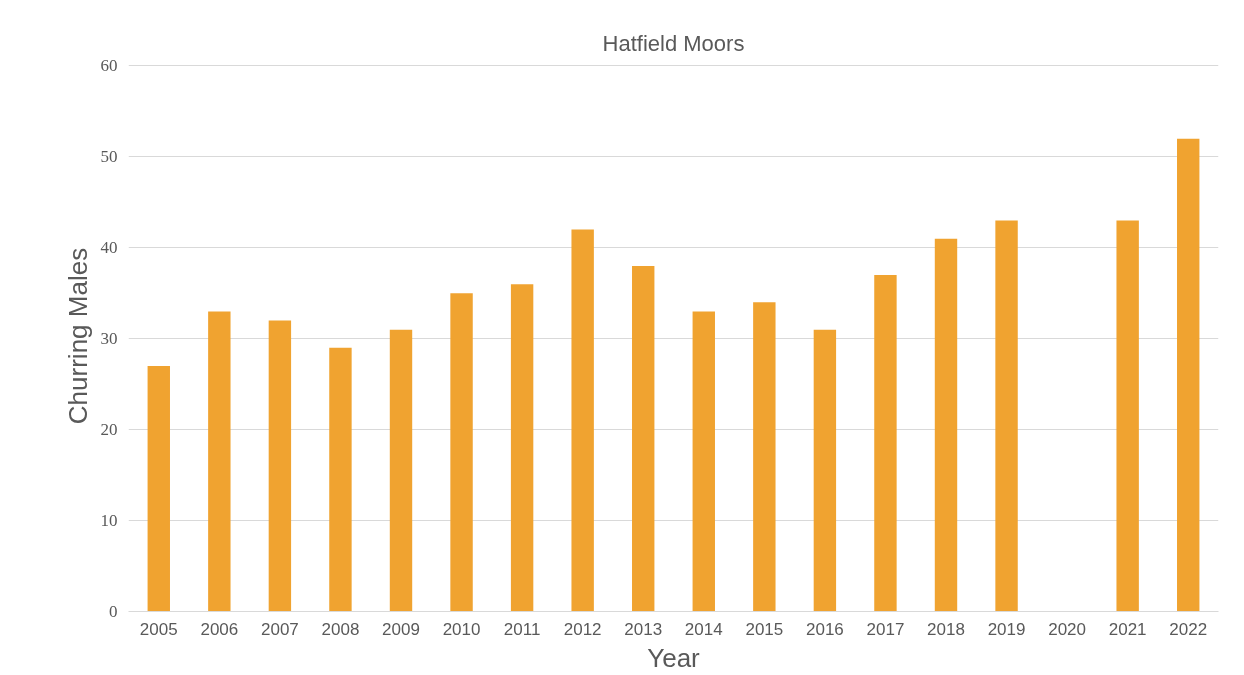  What do you see at coordinates (109, 521) in the screenshot?
I see `y-tick-label: 10` at bounding box center [109, 521].